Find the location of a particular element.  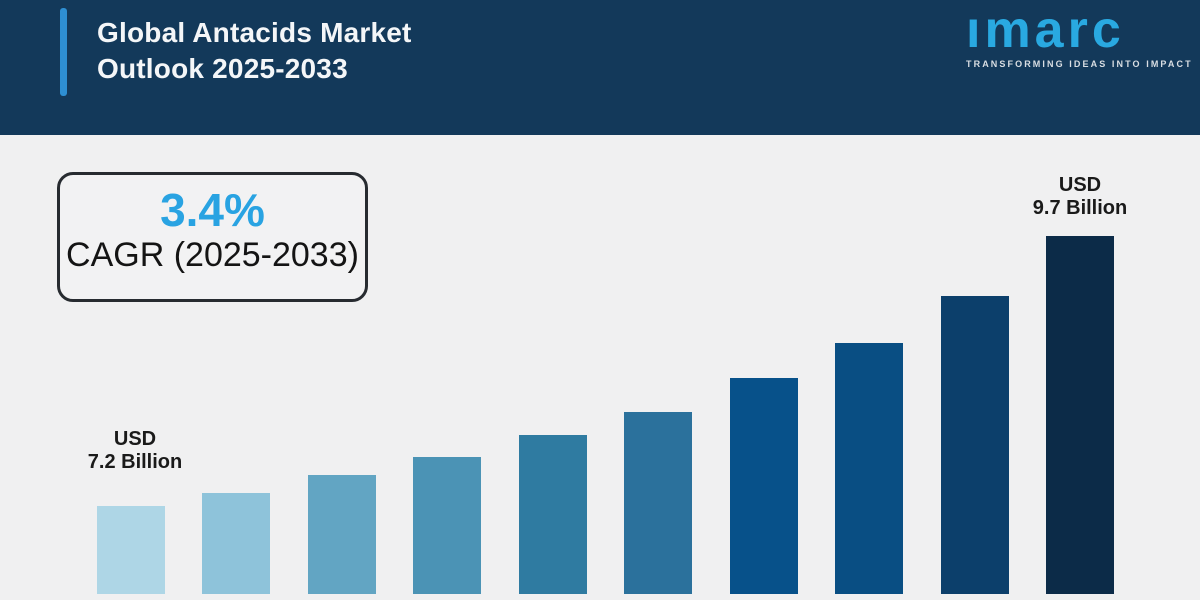

title-accent-bar is located at coordinates (63, 52).